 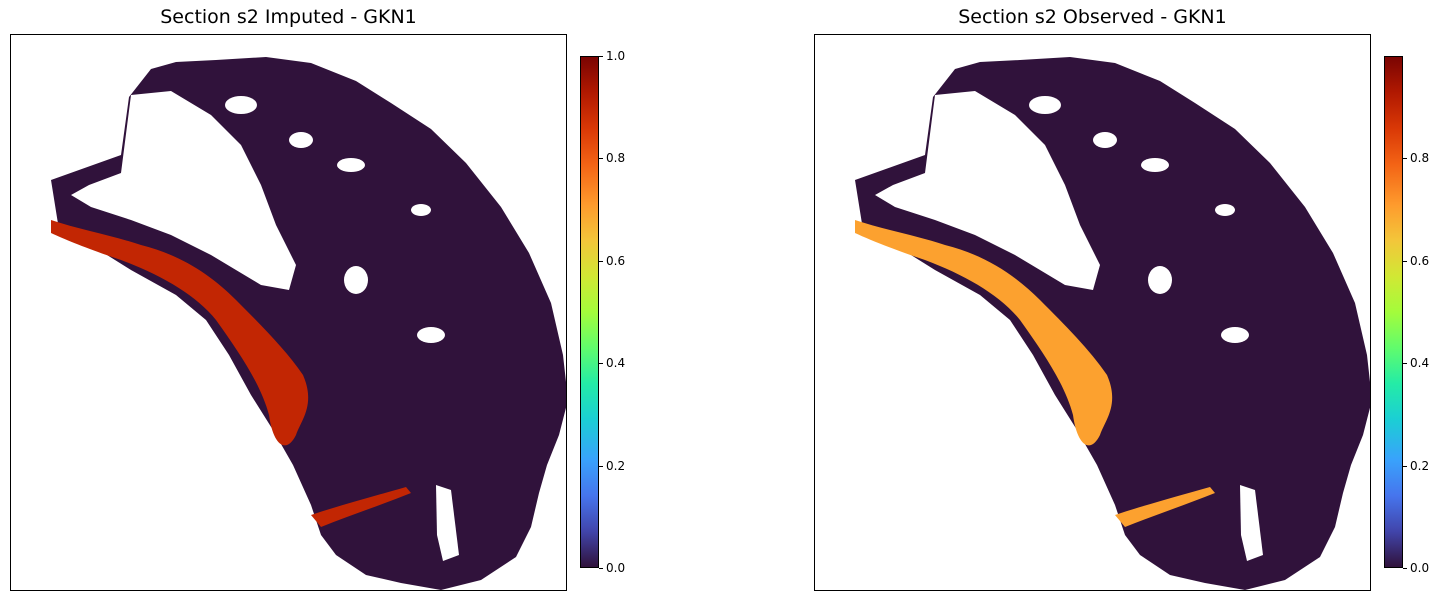 What do you see at coordinates (616, 56) in the screenshot?
I see `colorbar-tick-label: 1.0` at bounding box center [616, 56].